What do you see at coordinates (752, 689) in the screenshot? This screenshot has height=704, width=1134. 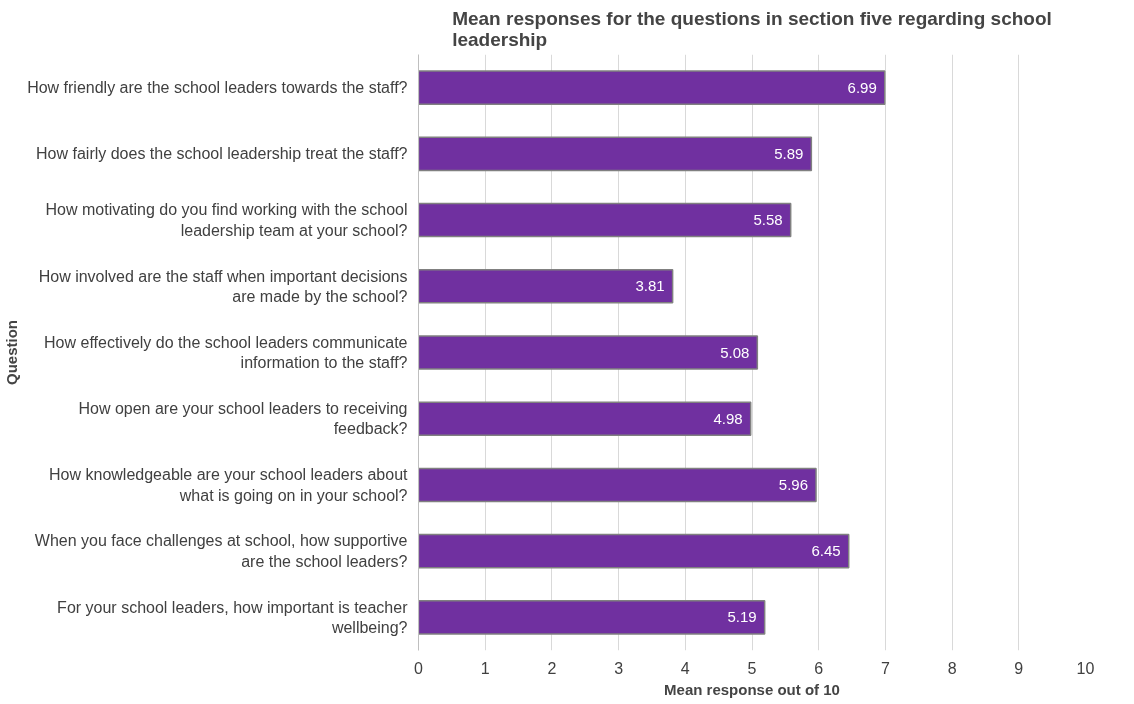 I see `x-axis-title: Mean response out of 10` at bounding box center [752, 689].